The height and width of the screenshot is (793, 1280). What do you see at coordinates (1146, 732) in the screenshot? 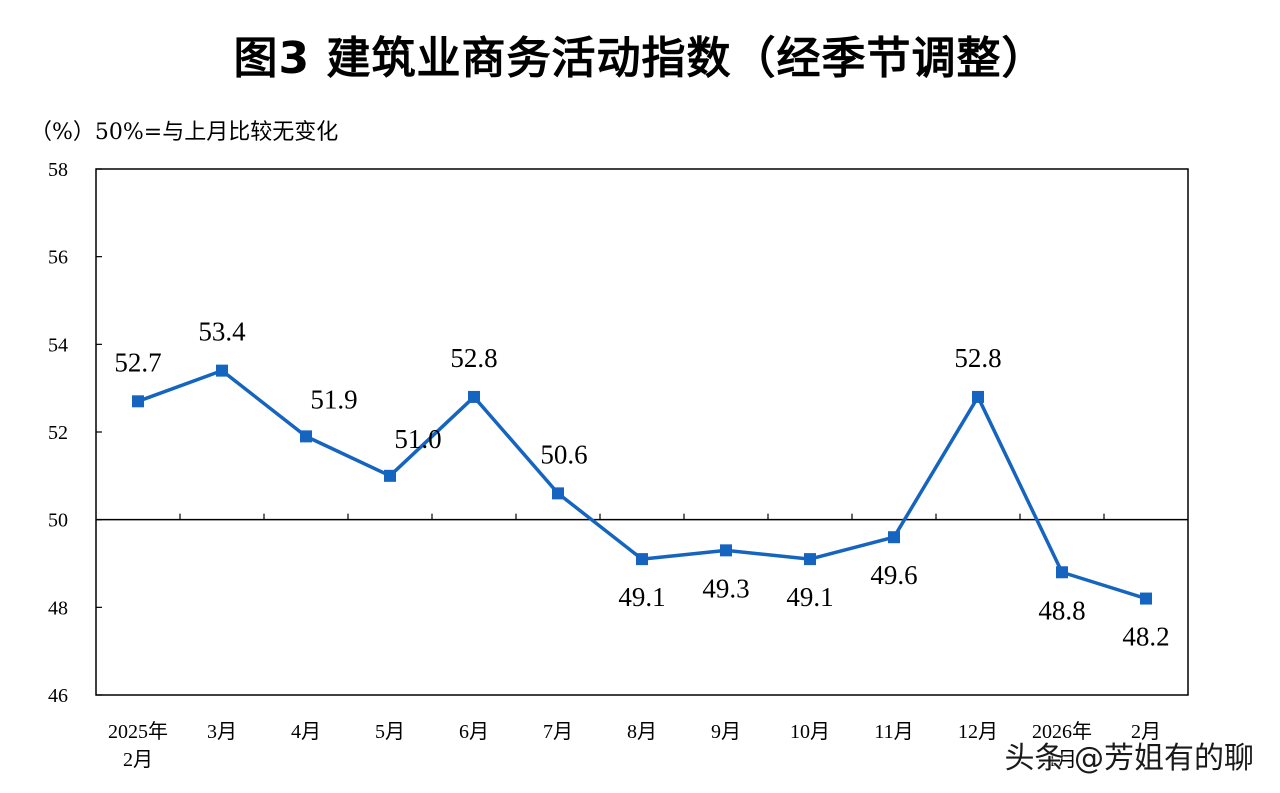
I see `x-tick-label-12: 2月` at bounding box center [1146, 732].